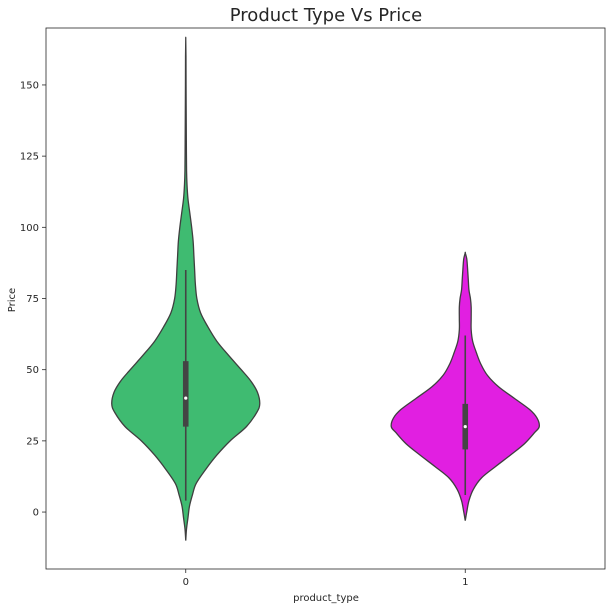 The width and height of the screenshot is (612, 609). What do you see at coordinates (32, 441) in the screenshot?
I see `y-tick-label: 25` at bounding box center [32, 441].